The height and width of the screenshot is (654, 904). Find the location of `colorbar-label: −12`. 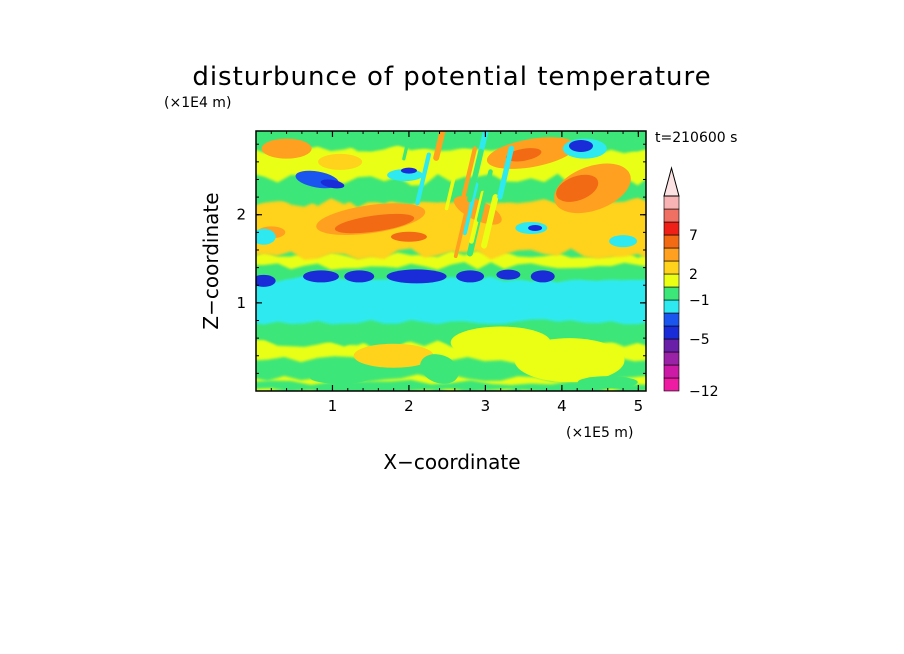

colorbar-label: −12 is located at coordinates (704, 392).